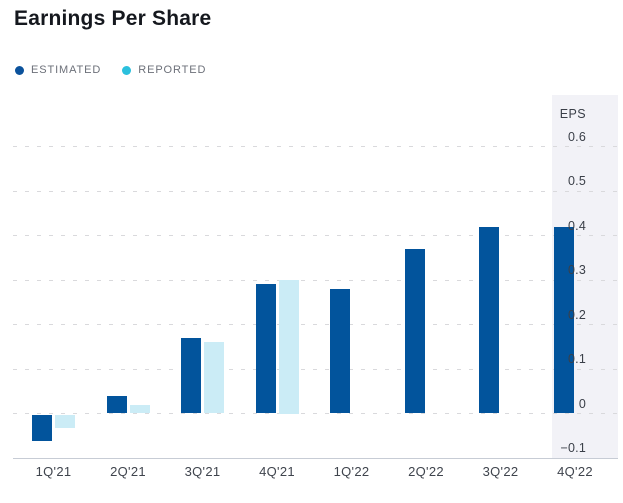 The height and width of the screenshot is (503, 623). I want to click on bar-reported-3Q'21, so click(214, 378).